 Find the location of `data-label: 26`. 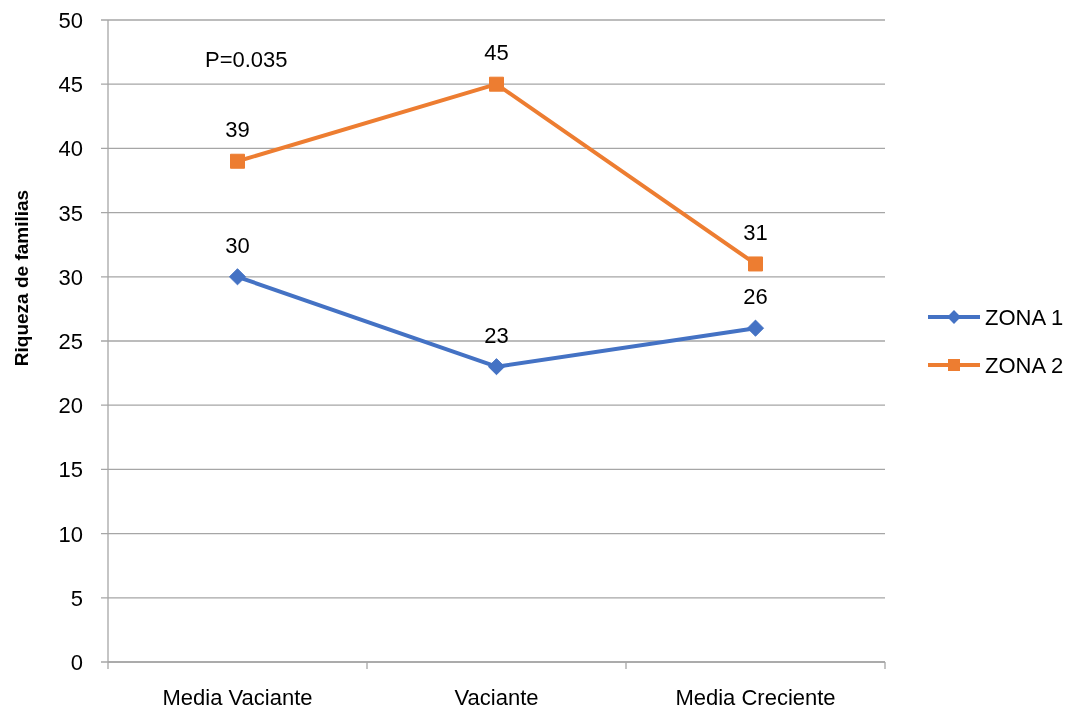

data-label: 26 is located at coordinates (755, 297).